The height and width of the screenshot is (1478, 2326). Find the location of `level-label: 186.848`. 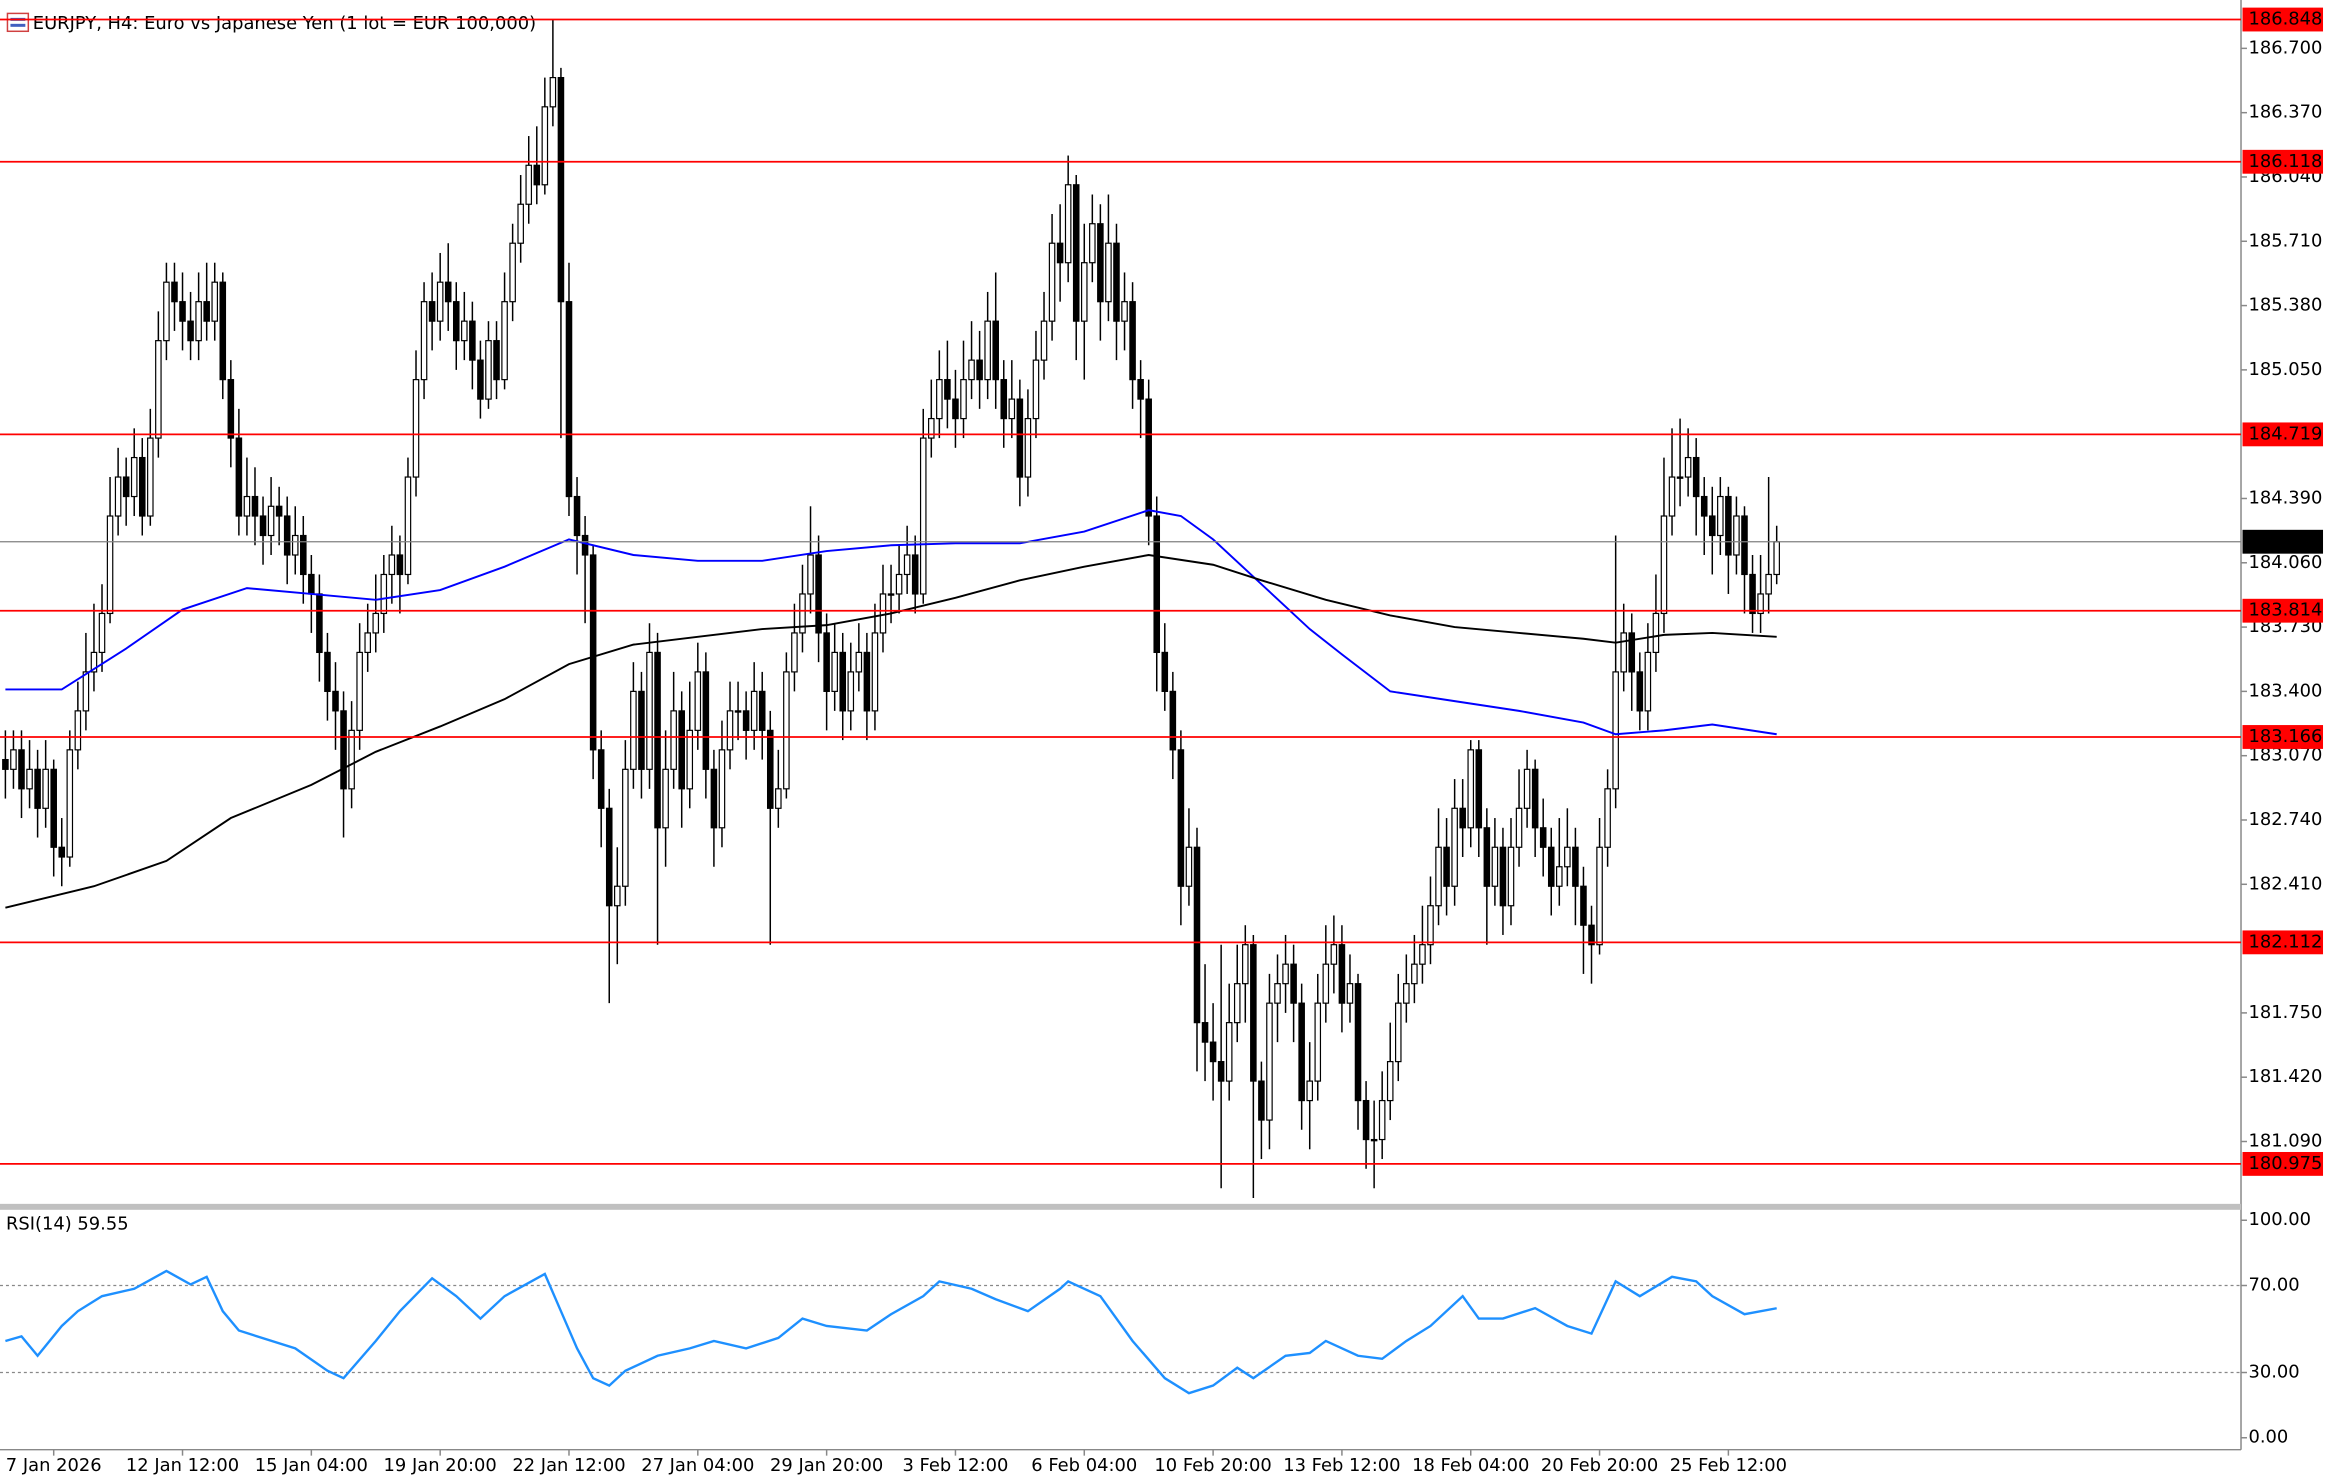

level-label: 186.848 is located at coordinates (2285, 19).